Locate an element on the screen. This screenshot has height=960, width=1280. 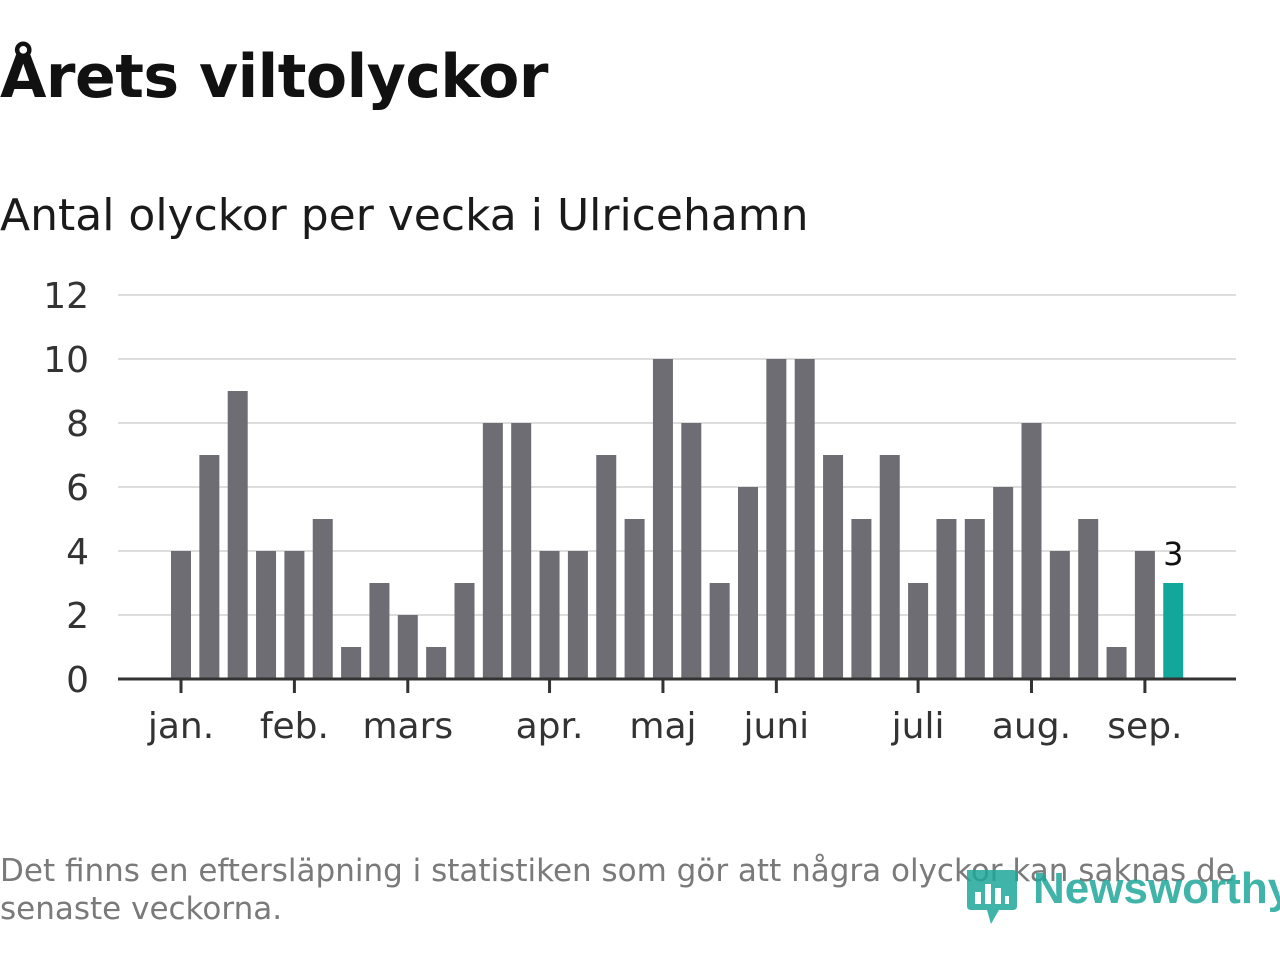
chart-subtitle: Antal olyckor per vecka i Ulricehamn is located at coordinates (404, 215).